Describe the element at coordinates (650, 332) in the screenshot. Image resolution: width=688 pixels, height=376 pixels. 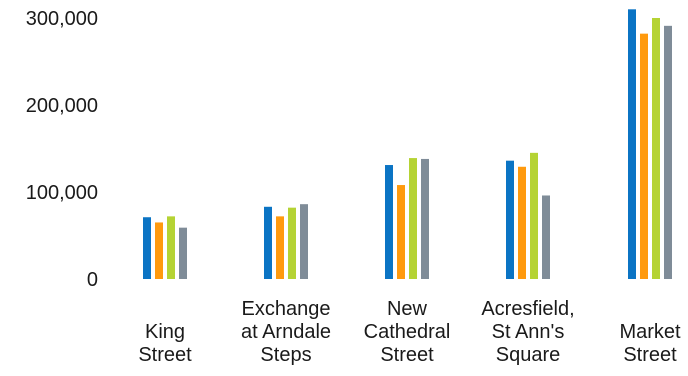
I see `x-category-label-line: Market` at that location.